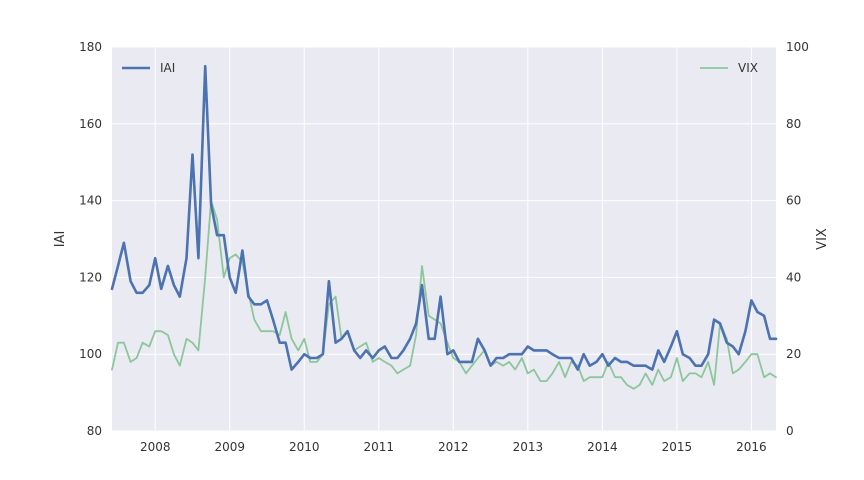  I want to click on y-right-tick-label: 80, so click(793, 124).